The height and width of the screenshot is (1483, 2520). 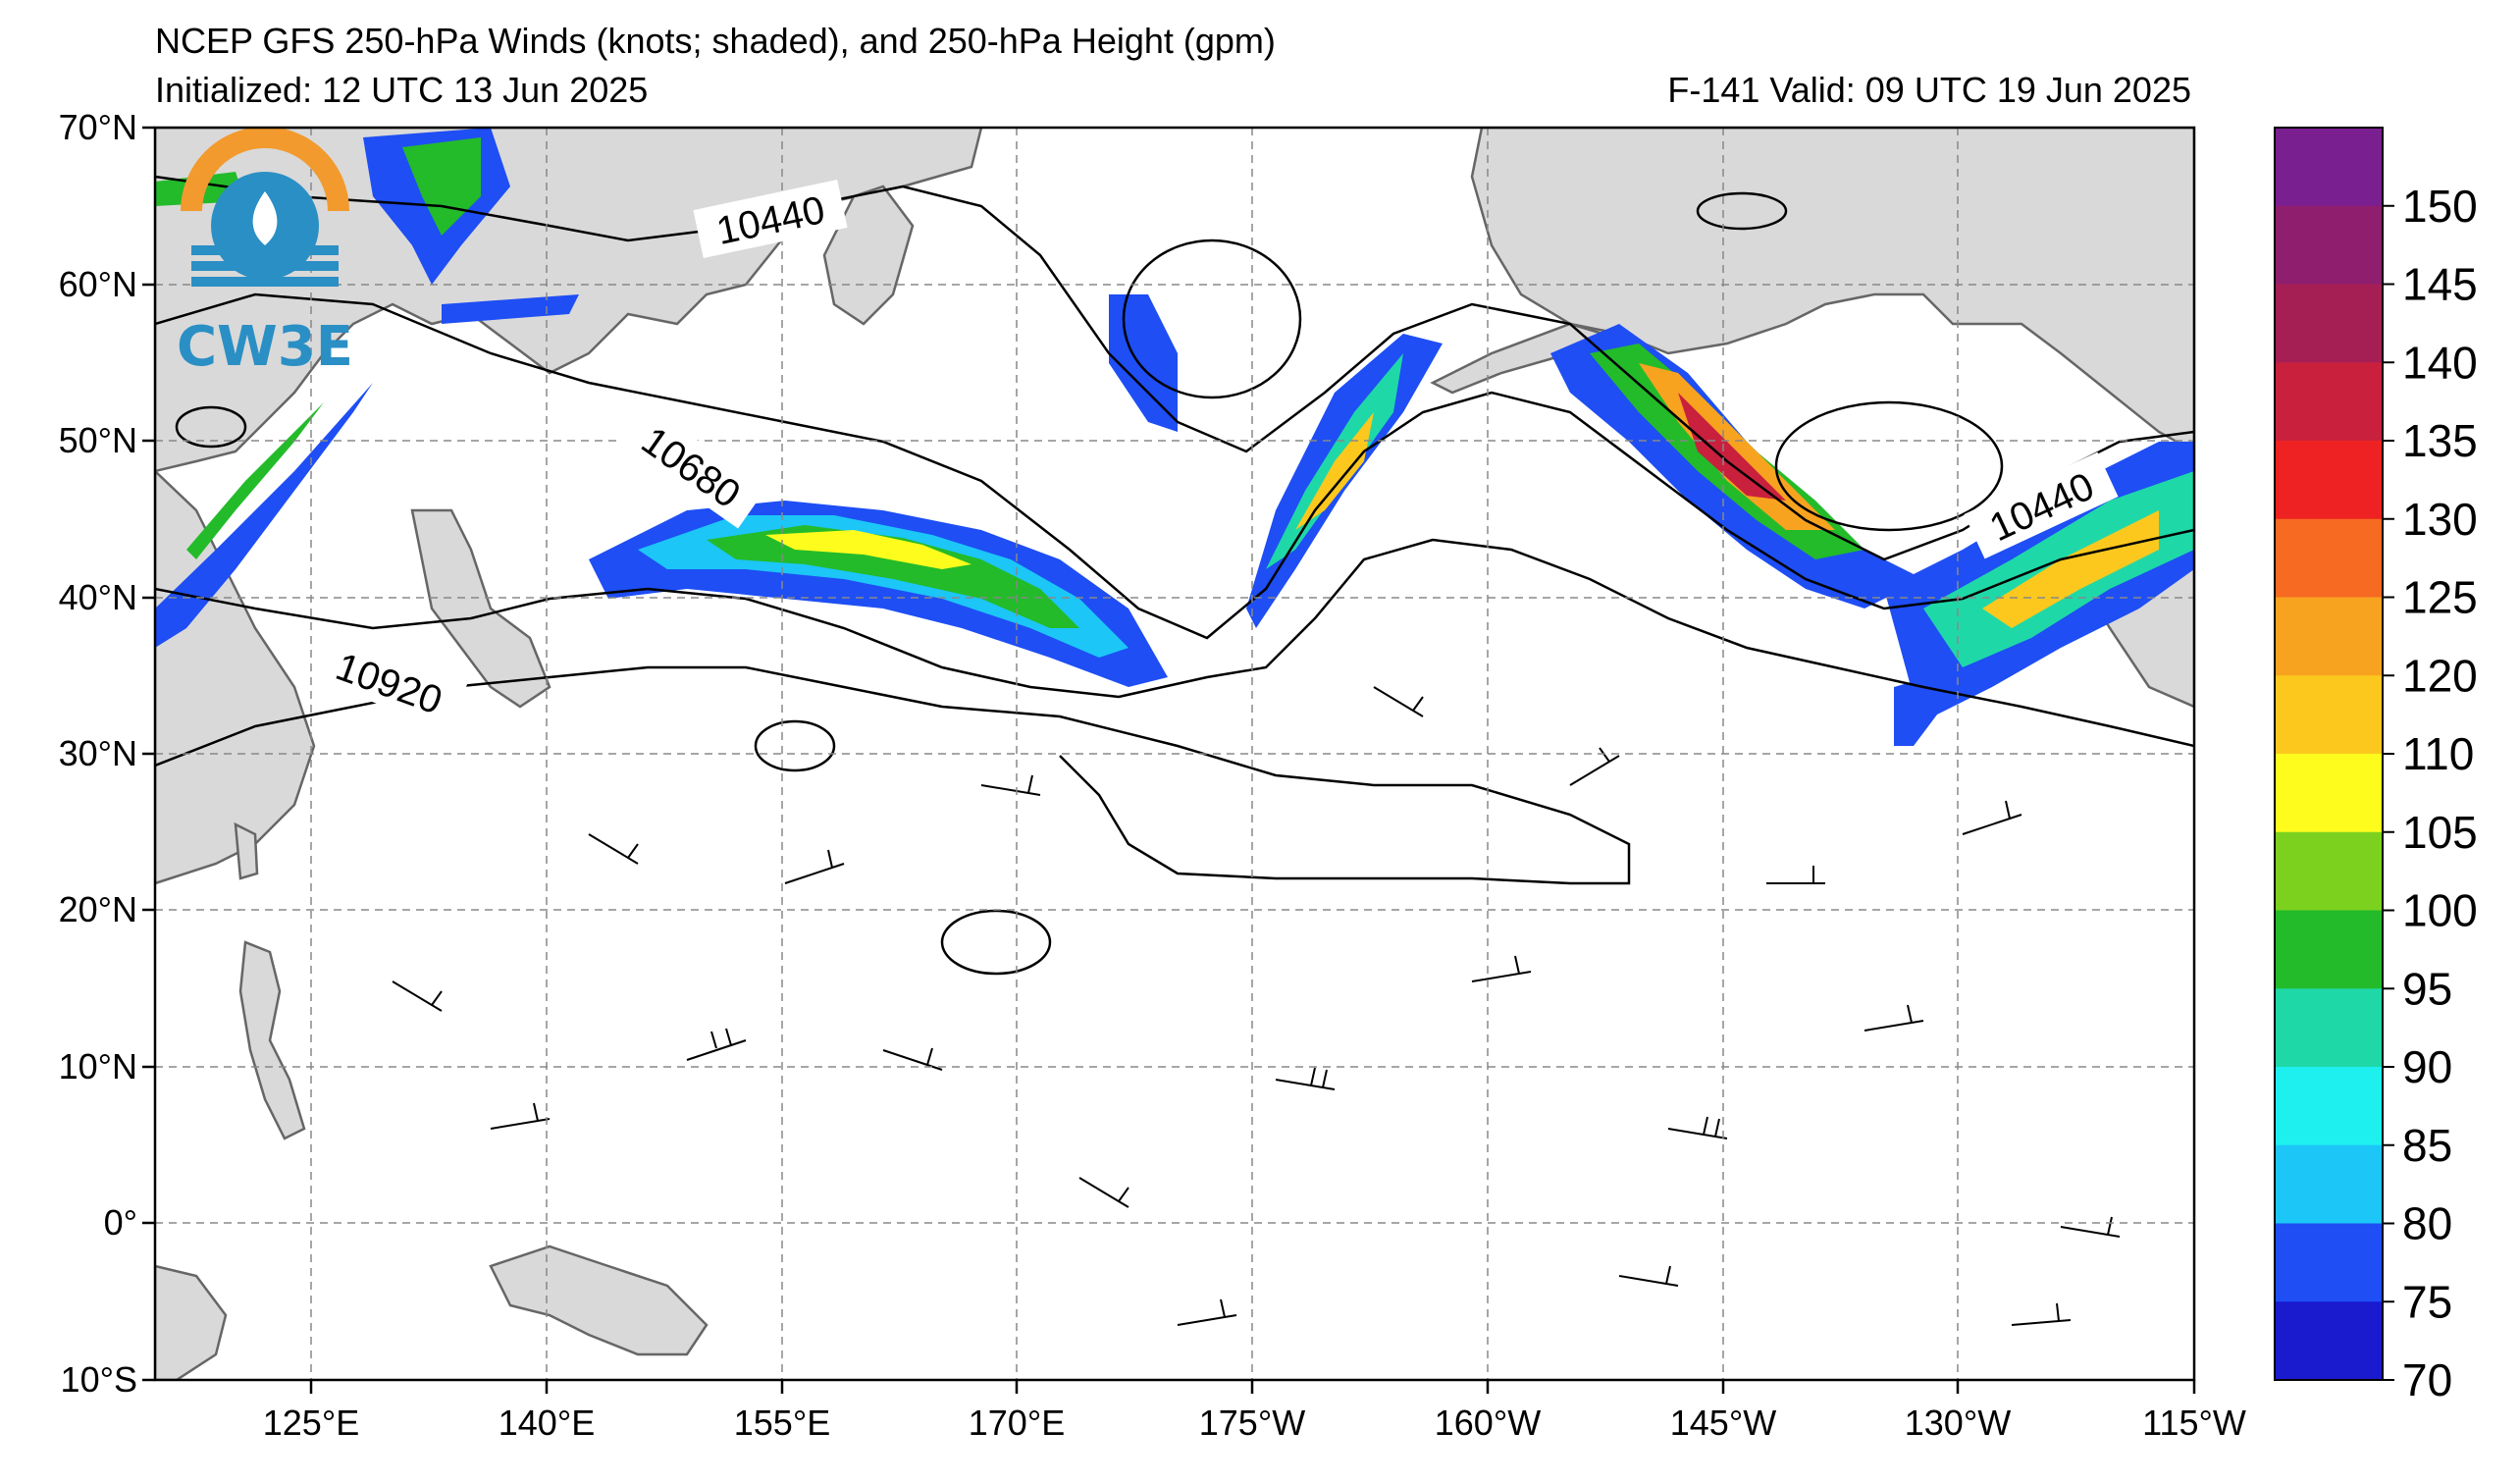 What do you see at coordinates (2440, 284) in the screenshot?
I see `colorbar-label: 145` at bounding box center [2440, 284].